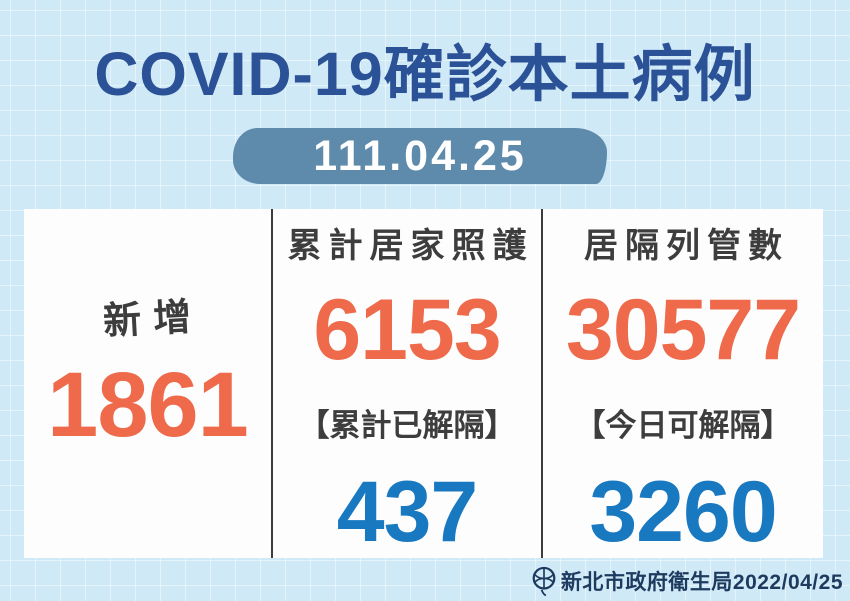 Image resolution: width=850 pixels, height=601 pixels. Describe the element at coordinates (153, 320) in the screenshot. I see `new-cases-label: 新增` at that location.